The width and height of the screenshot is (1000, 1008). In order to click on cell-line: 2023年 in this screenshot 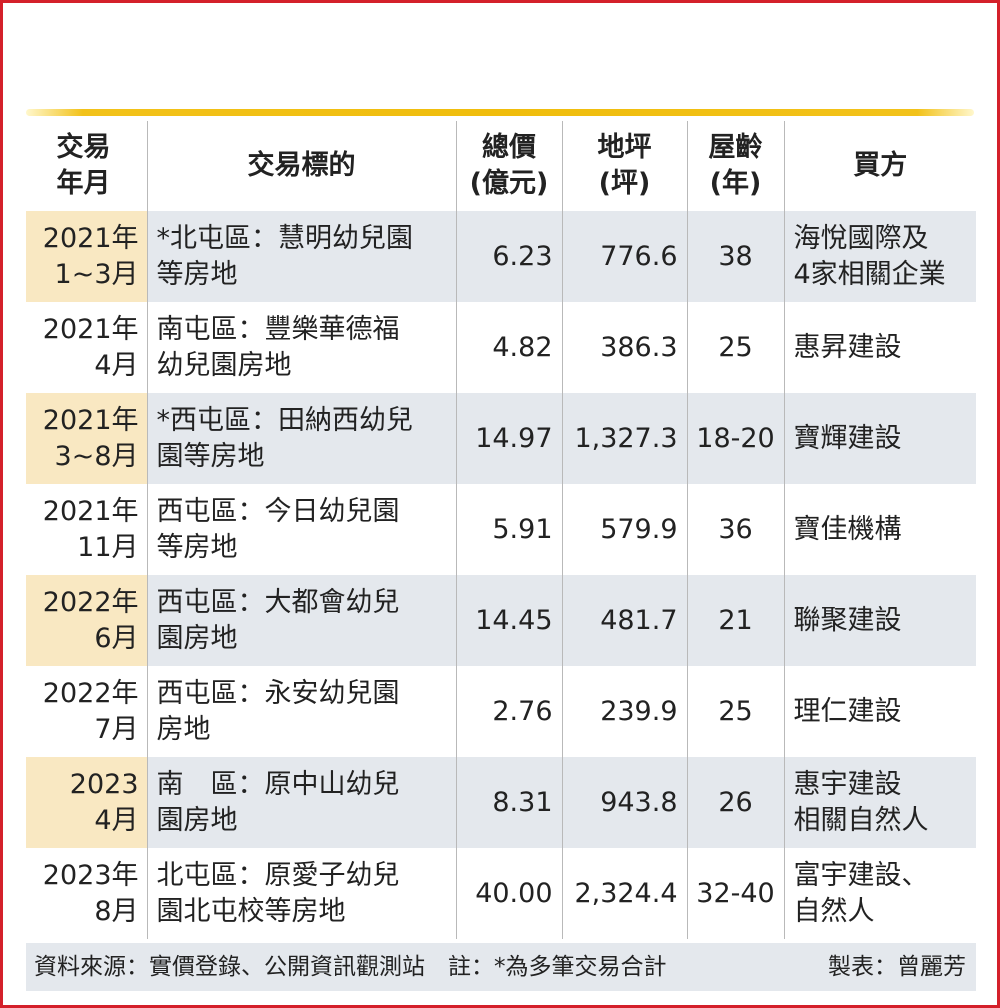, I will do `click(90, 875)`.